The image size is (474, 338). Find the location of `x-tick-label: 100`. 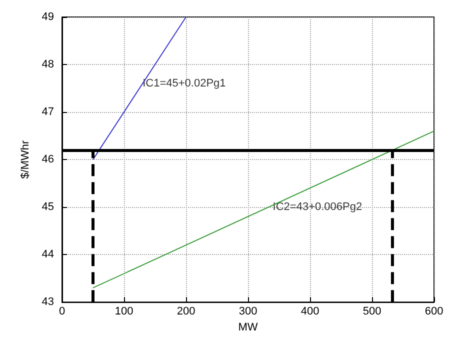

x-tick-label: 100 is located at coordinates (124, 312).